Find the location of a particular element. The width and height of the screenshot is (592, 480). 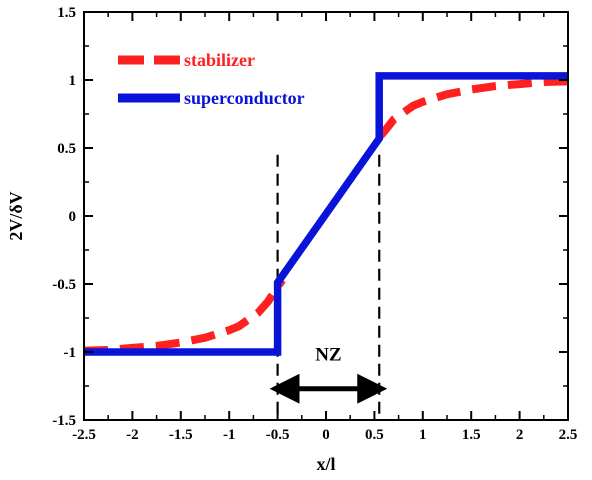

x-tick-label: -2 is located at coordinates (132, 435).